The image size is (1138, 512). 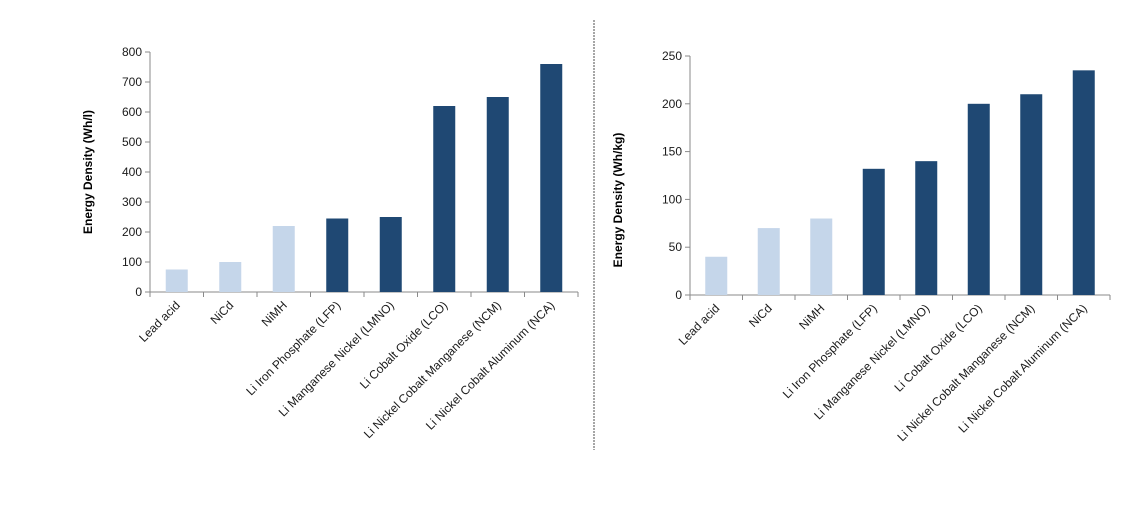 I want to click on y-tick-label: 800, so click(x=132, y=52).